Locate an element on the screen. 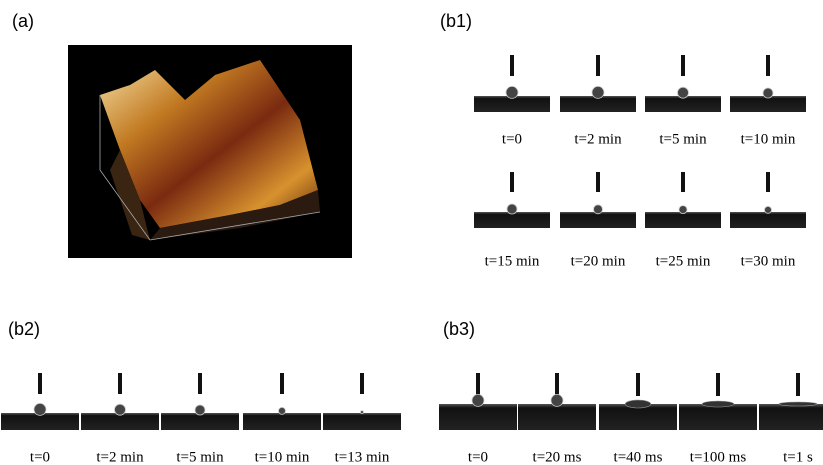 This screenshot has width=823, height=465. time-label: t=1 s is located at coordinates (798, 457).